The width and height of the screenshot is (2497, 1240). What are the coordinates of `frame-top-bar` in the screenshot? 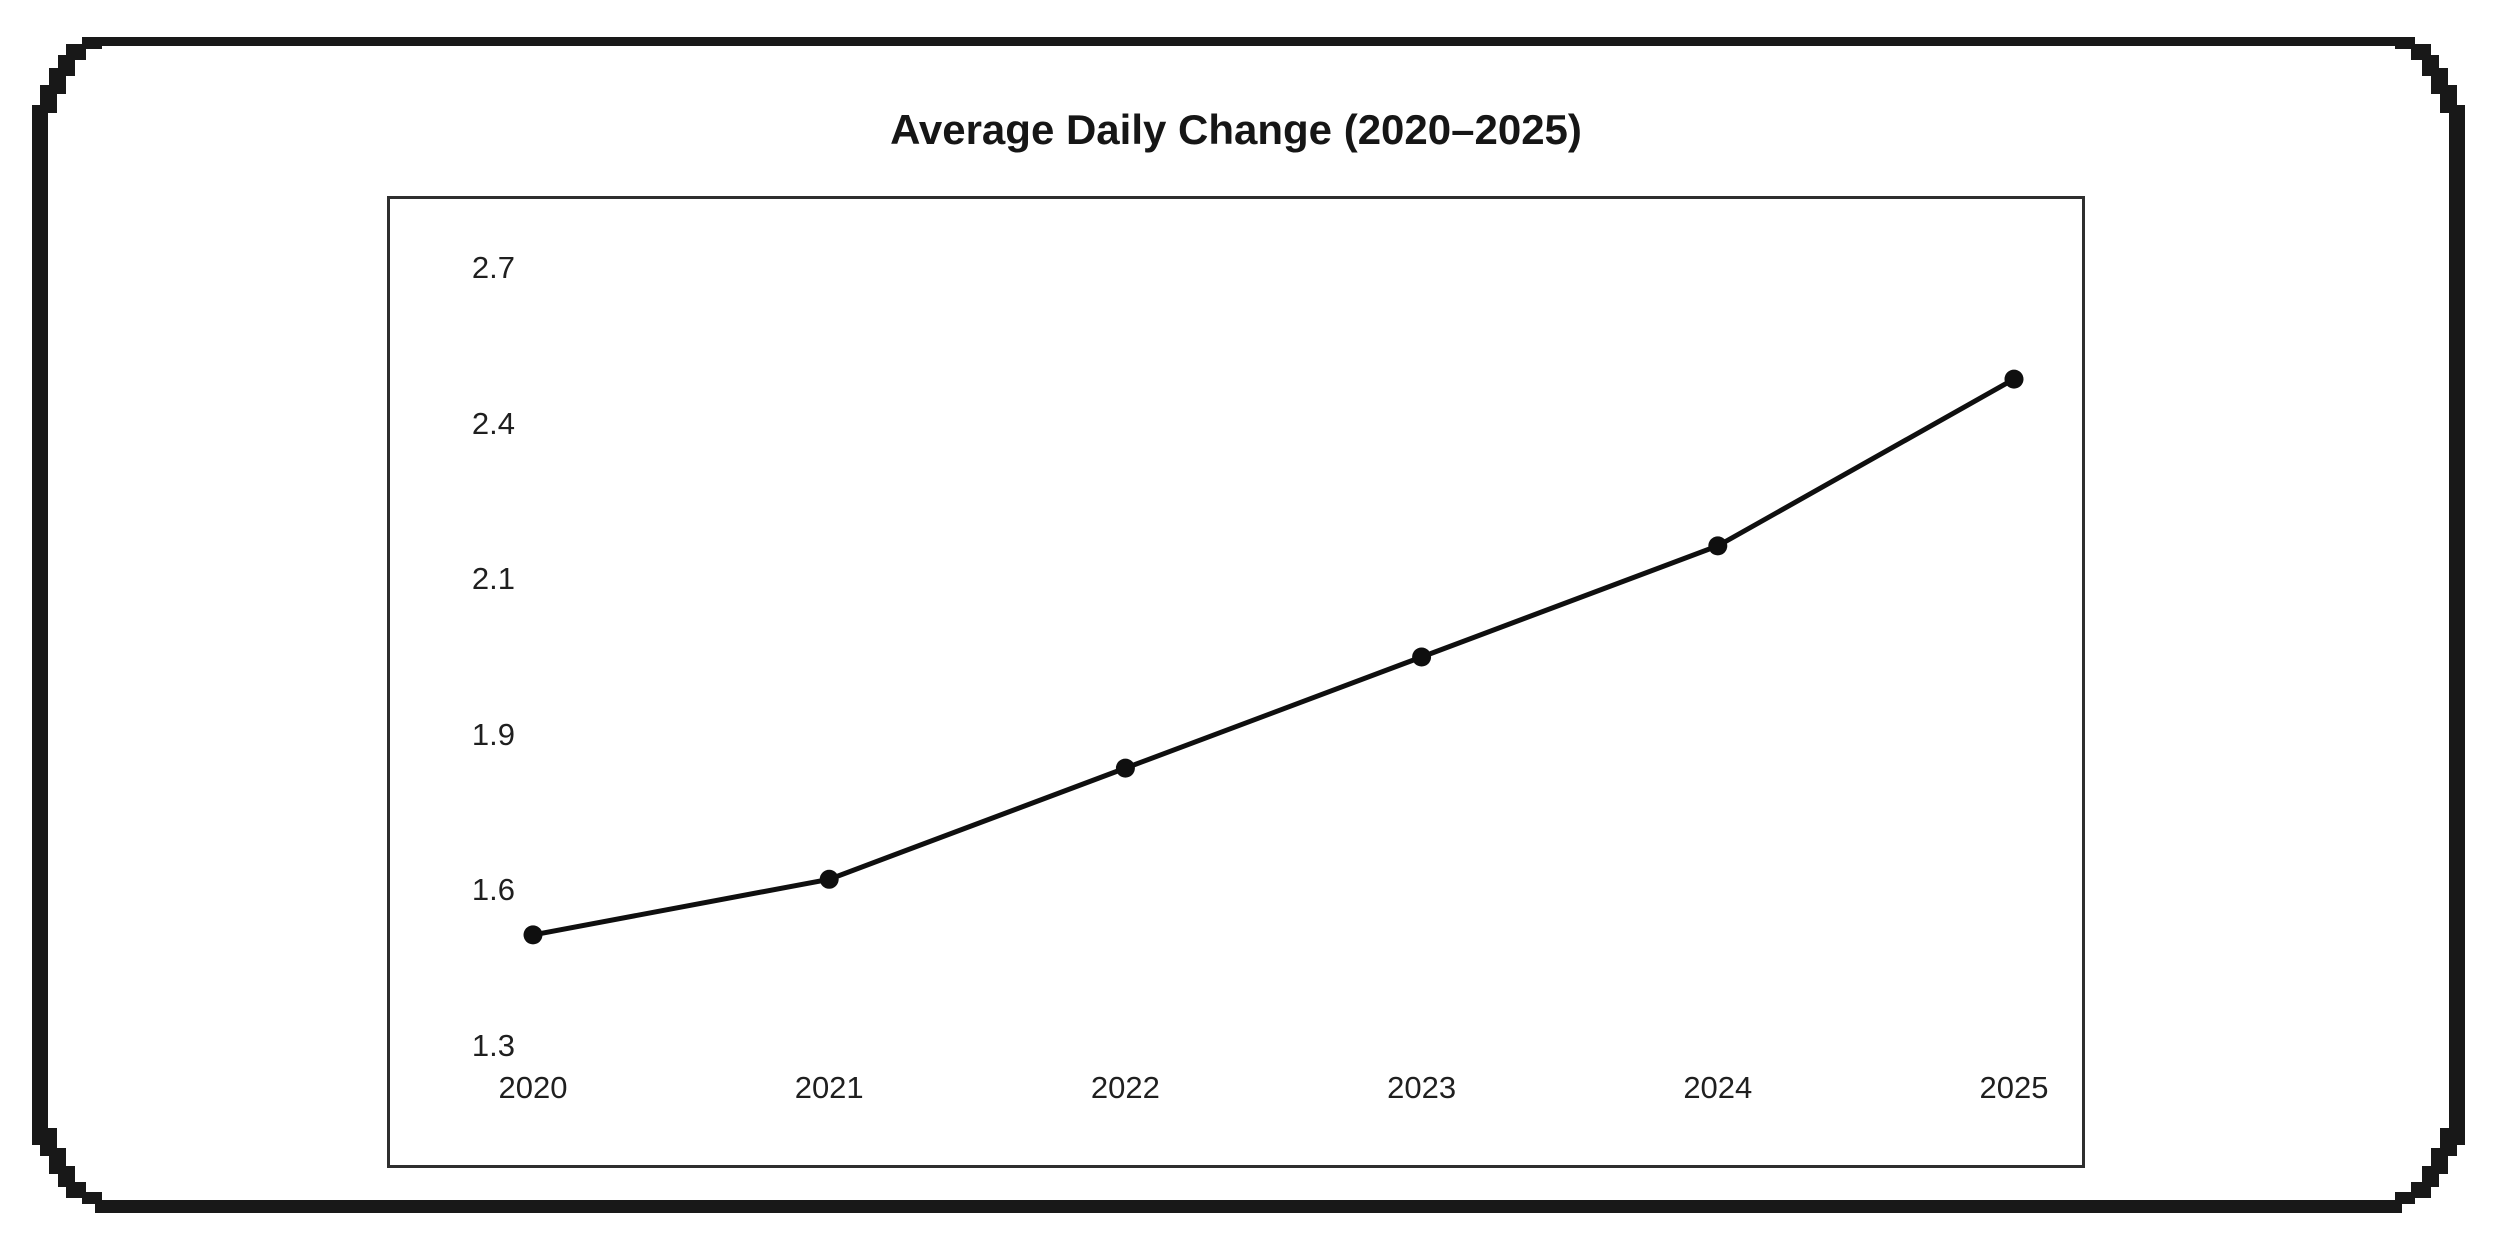 It's located at (1248, 41).